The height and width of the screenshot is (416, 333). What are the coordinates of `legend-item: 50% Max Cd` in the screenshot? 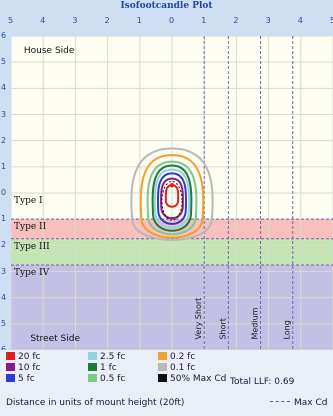 It's located at (192, 379).